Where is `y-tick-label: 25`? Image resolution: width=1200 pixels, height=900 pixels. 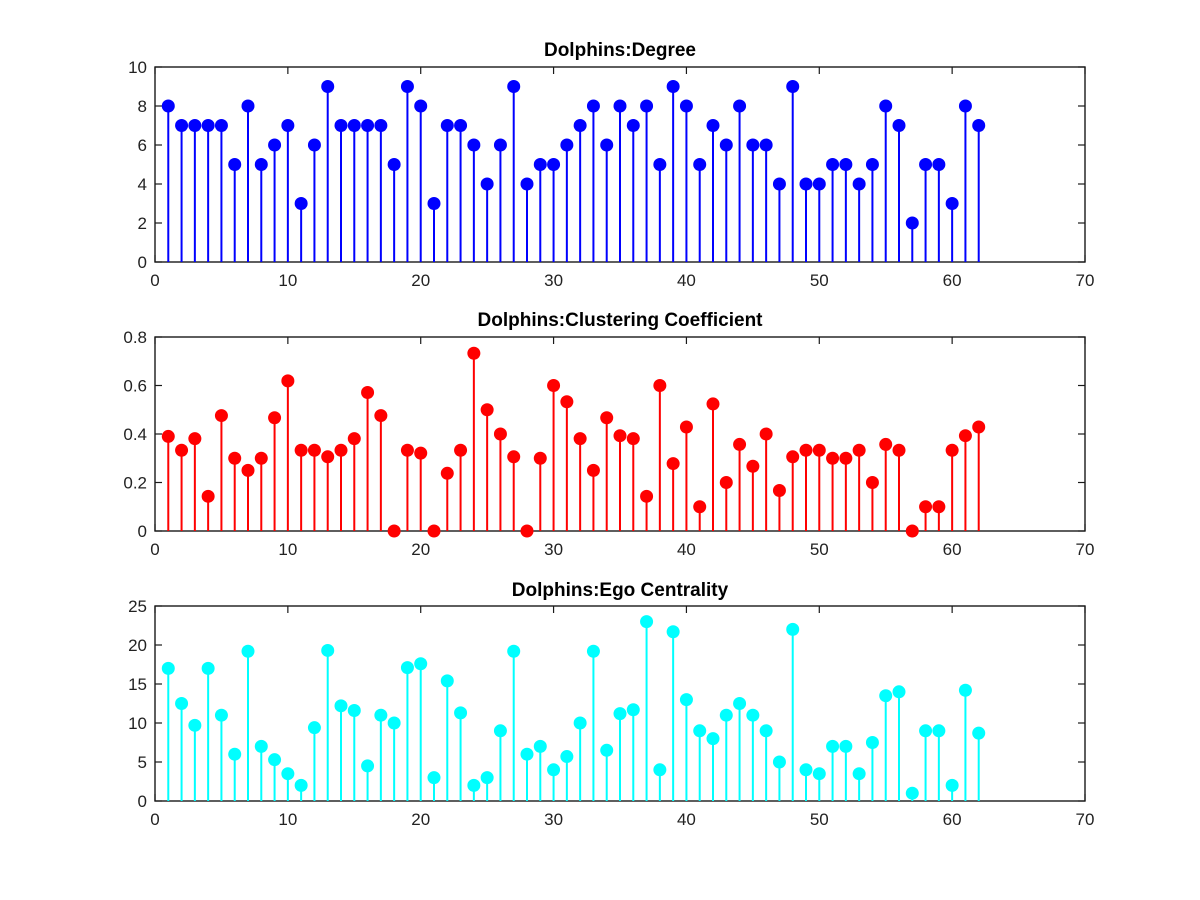
y-tick-label: 25 is located at coordinates (137, 606).